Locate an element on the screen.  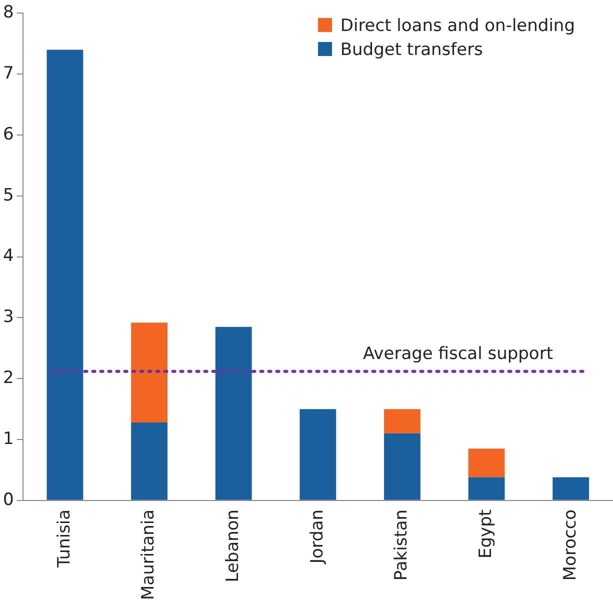
y-tick-label: 2 is located at coordinates (8, 378).